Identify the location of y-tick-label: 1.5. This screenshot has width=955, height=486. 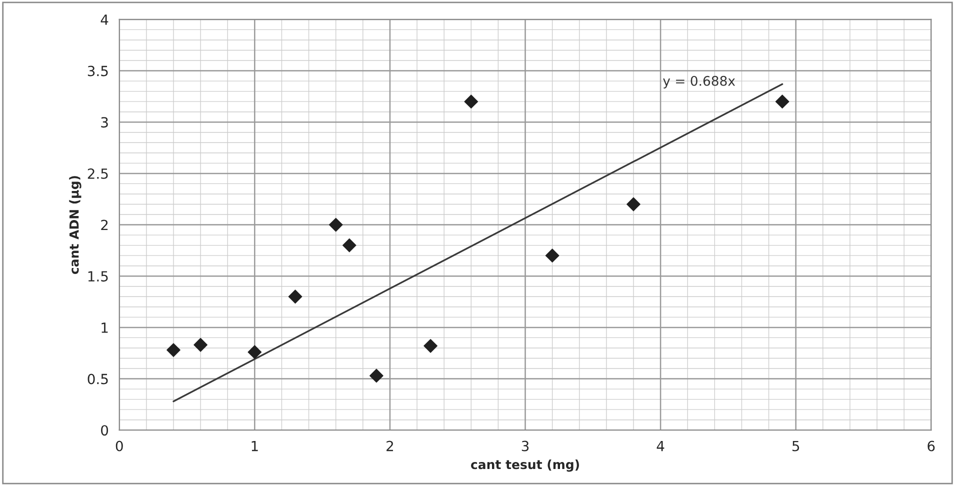
(98, 276).